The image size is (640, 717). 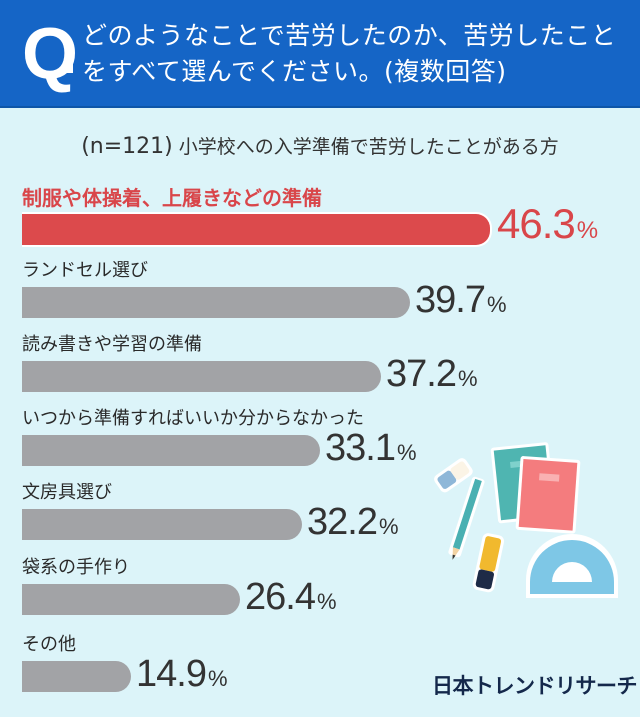 What do you see at coordinates (280, 597) in the screenshot?
I see `value-number: 26.4` at bounding box center [280, 597].